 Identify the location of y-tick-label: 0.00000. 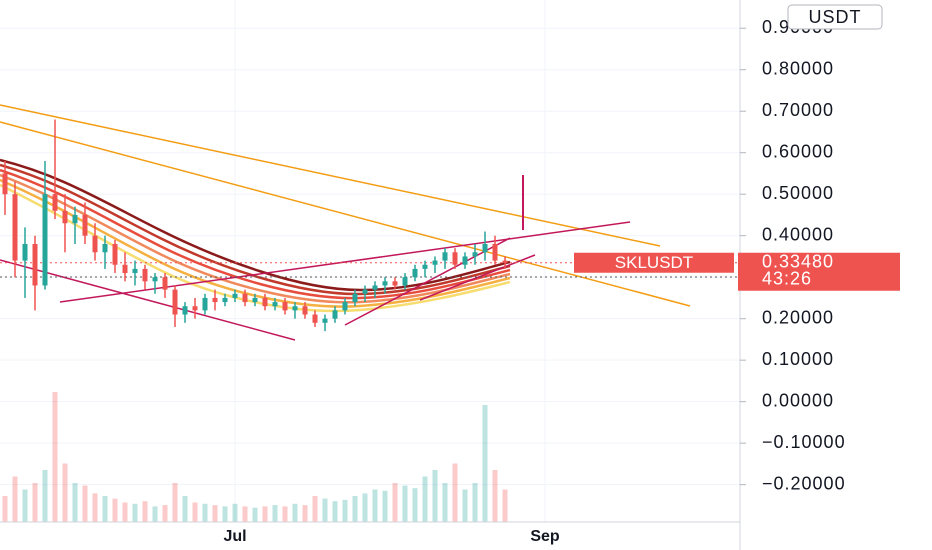
(798, 400).